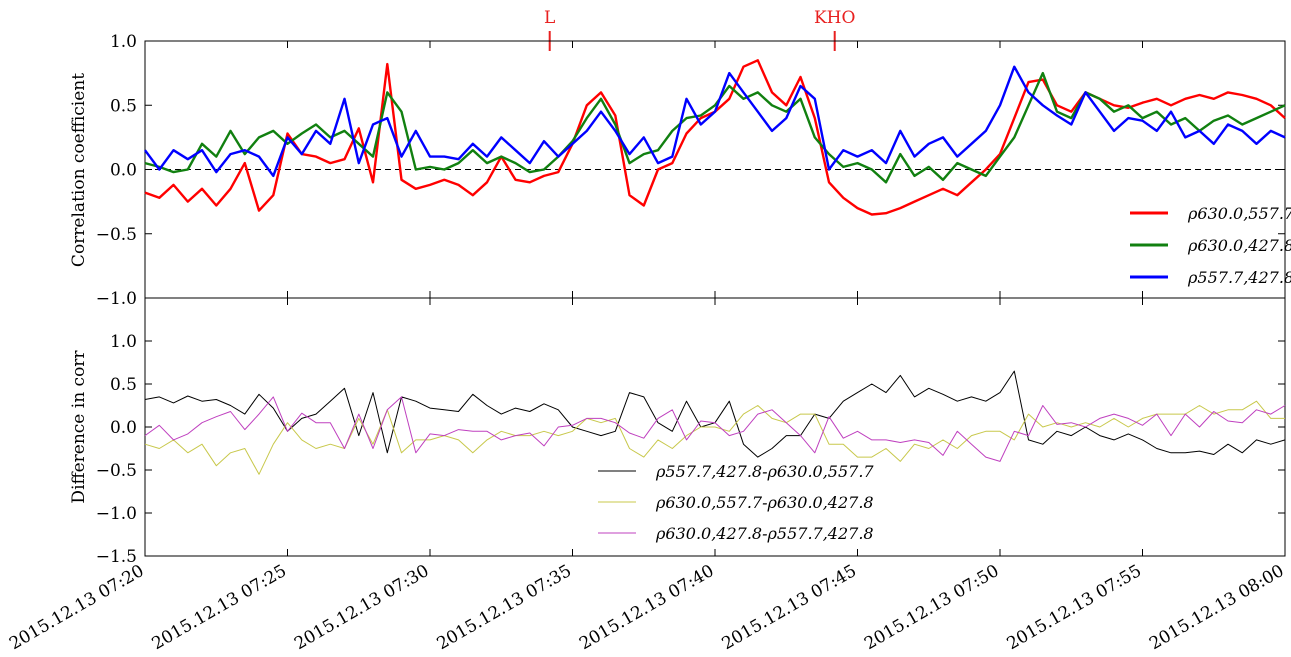 This screenshot has width=1291, height=657. I want to click on bottom-series, so click(715, 422).